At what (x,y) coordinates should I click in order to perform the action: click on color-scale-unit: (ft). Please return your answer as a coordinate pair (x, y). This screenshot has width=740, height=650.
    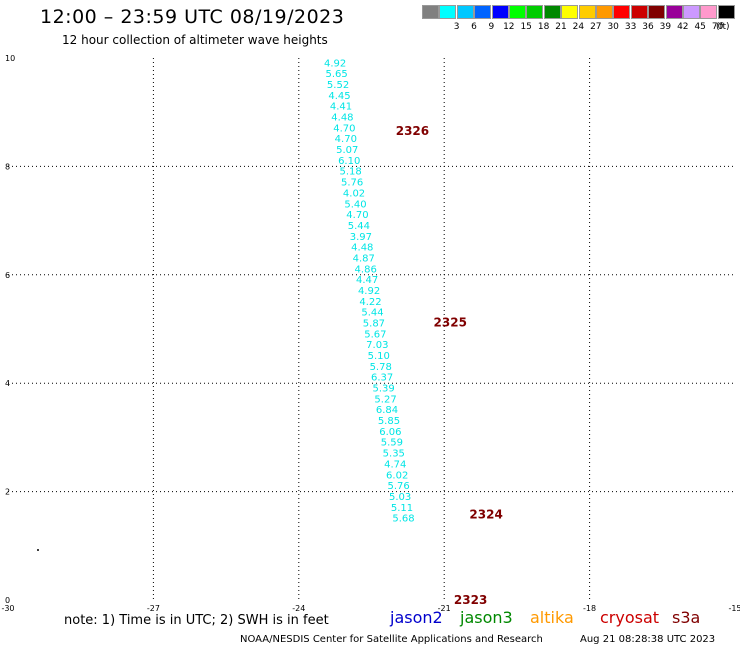
    Looking at the image, I should click on (723, 27).